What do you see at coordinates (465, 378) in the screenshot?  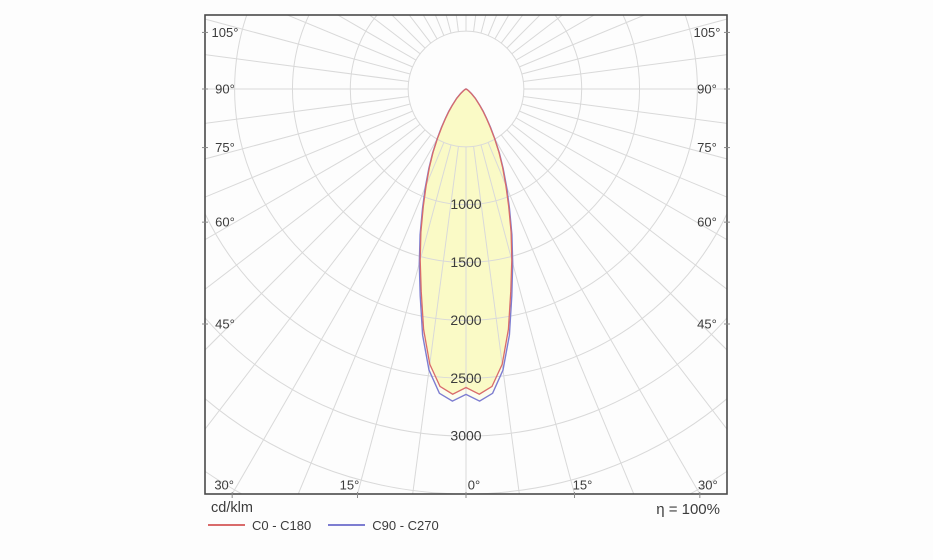 I see `ring-label: 2500` at bounding box center [465, 378].